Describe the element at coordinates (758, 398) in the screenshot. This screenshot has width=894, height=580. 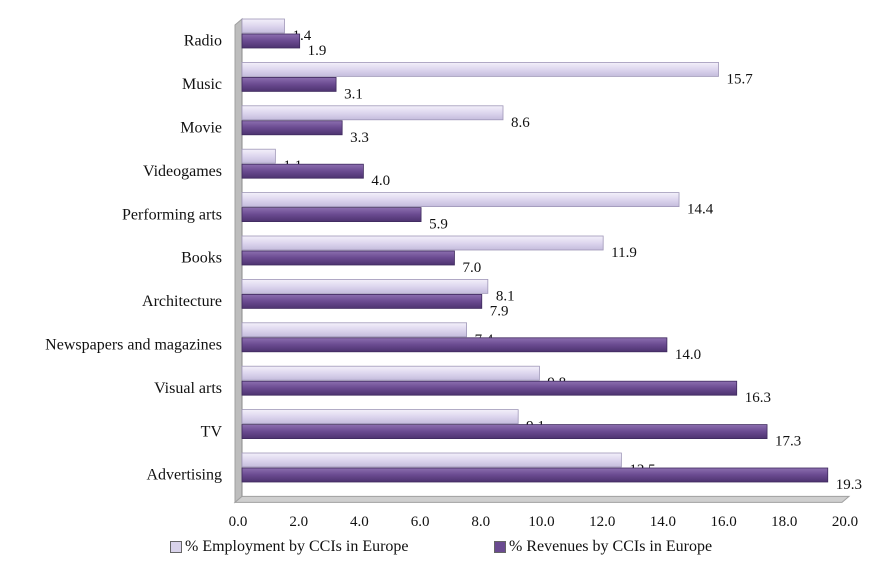
I see `value-label-revenues-visual-arts: 16.3` at that location.